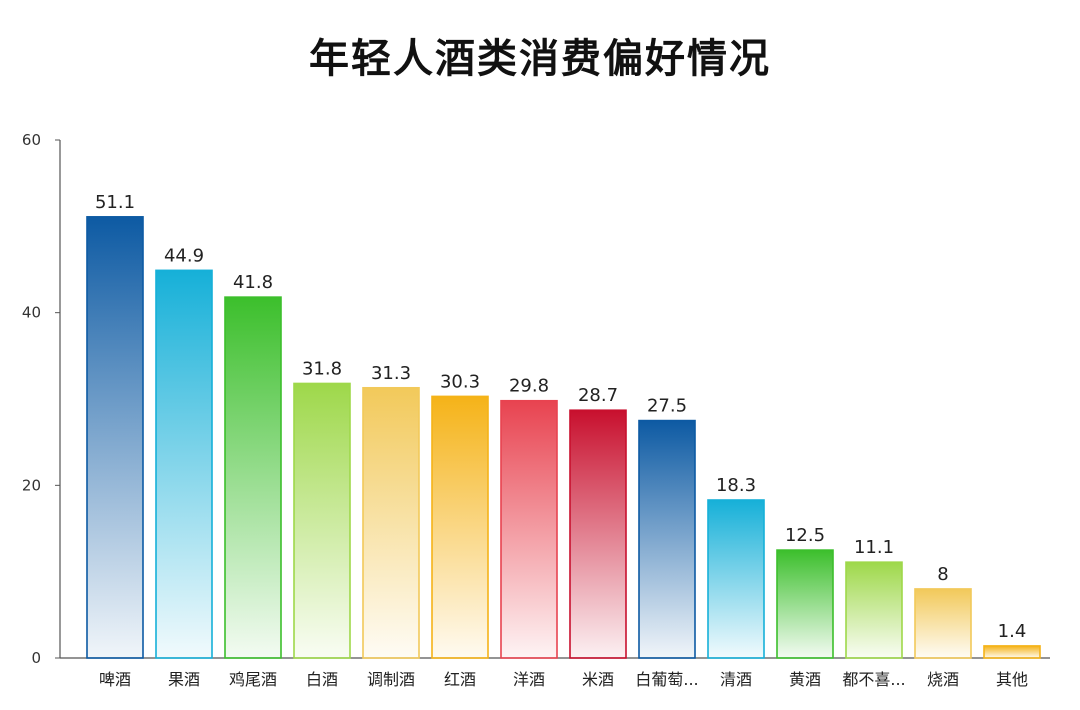 The height and width of the screenshot is (710, 1080). What do you see at coordinates (391, 373) in the screenshot?
I see `data-label: 31.3` at bounding box center [391, 373].